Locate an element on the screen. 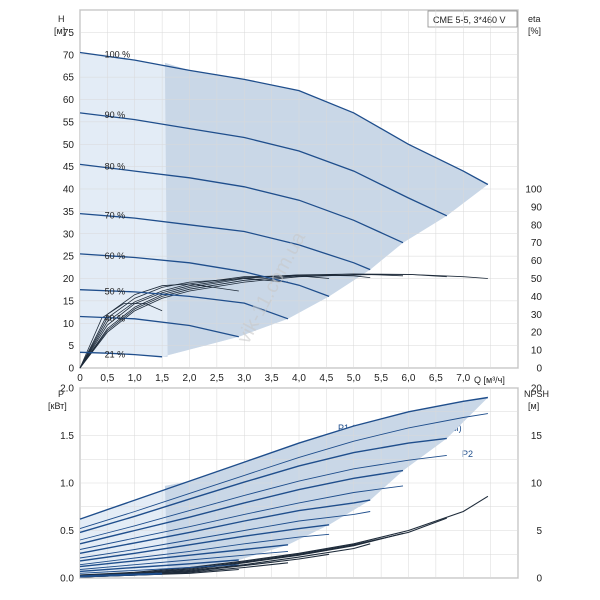  h-tick-label: 50 is located at coordinates (69, 145).